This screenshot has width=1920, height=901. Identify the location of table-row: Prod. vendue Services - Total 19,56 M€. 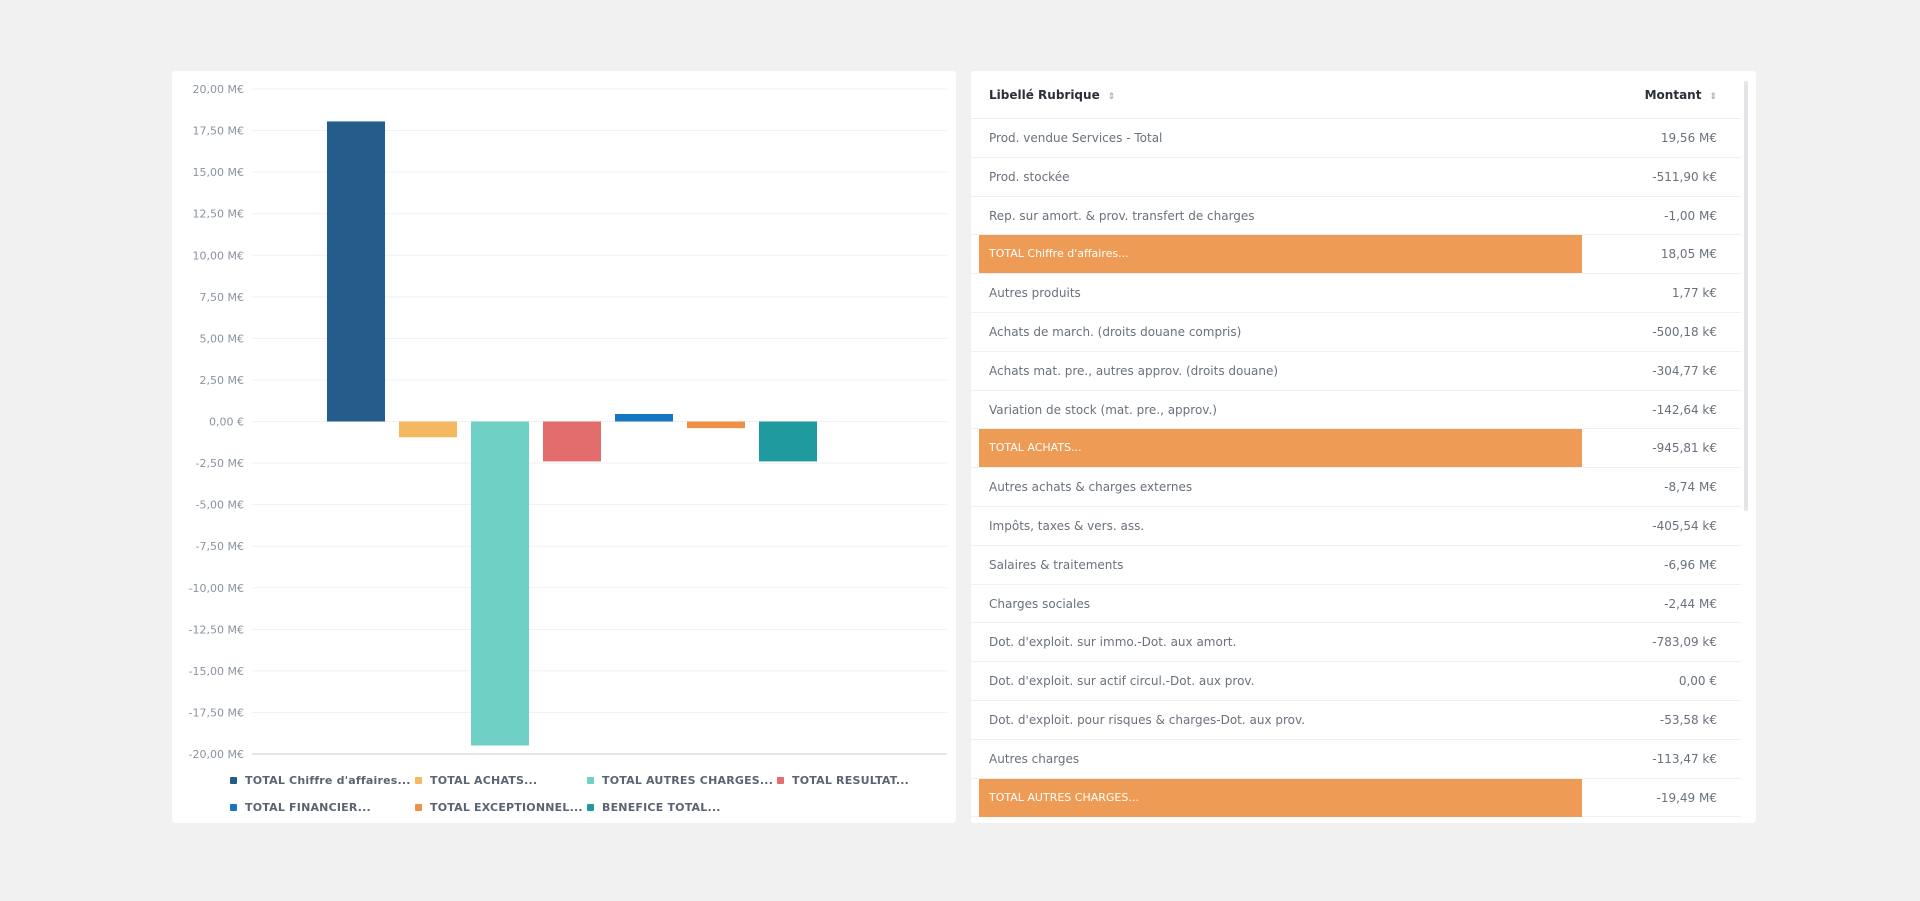
(1356, 138).